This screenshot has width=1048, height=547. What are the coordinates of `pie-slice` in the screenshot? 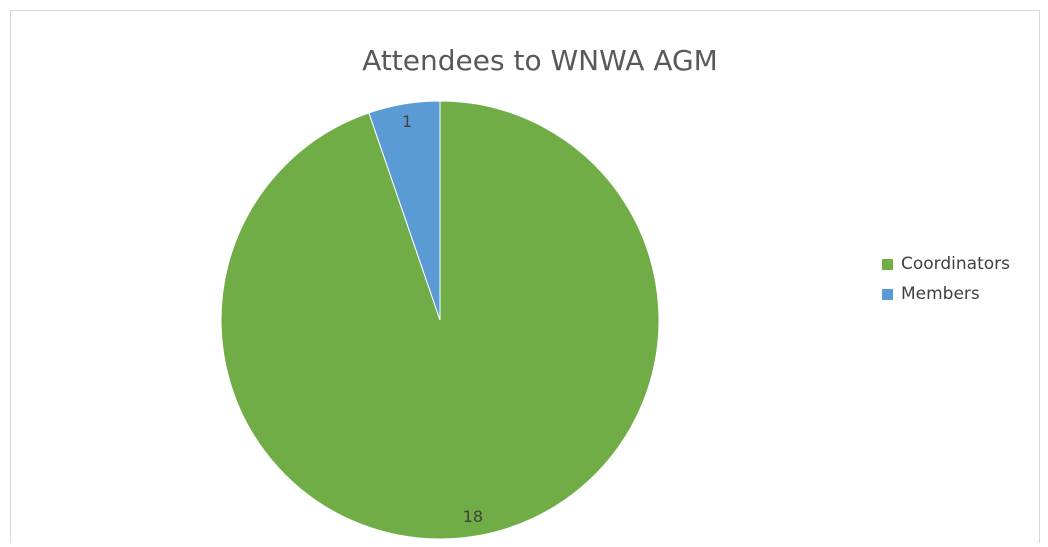 It's located at (404, 210).